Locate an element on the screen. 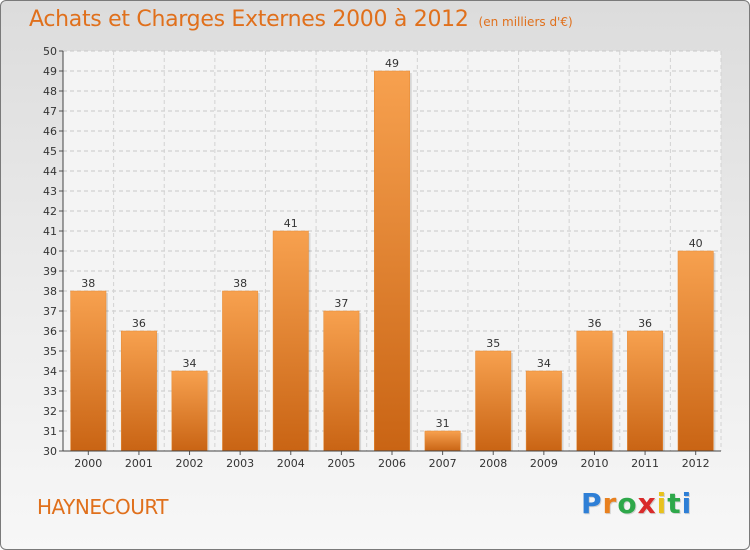 Image resolution: width=750 pixels, height=550 pixels. y-tick-label: 37 is located at coordinates (50, 311).